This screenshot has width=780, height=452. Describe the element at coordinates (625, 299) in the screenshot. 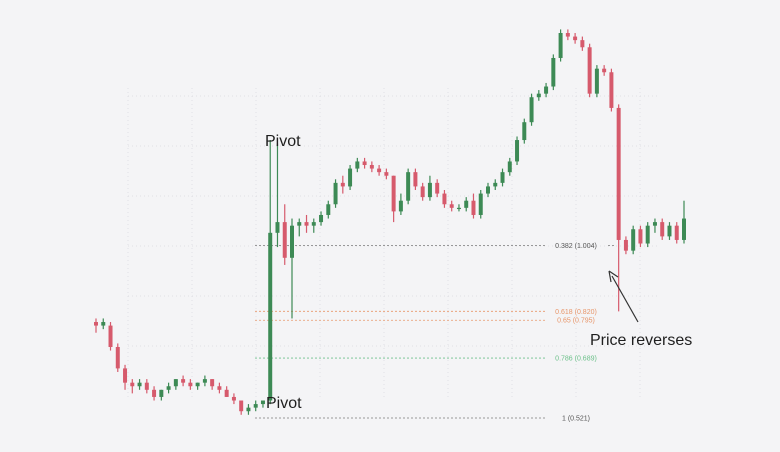

I see `reversal-arrow-shaft` at that location.